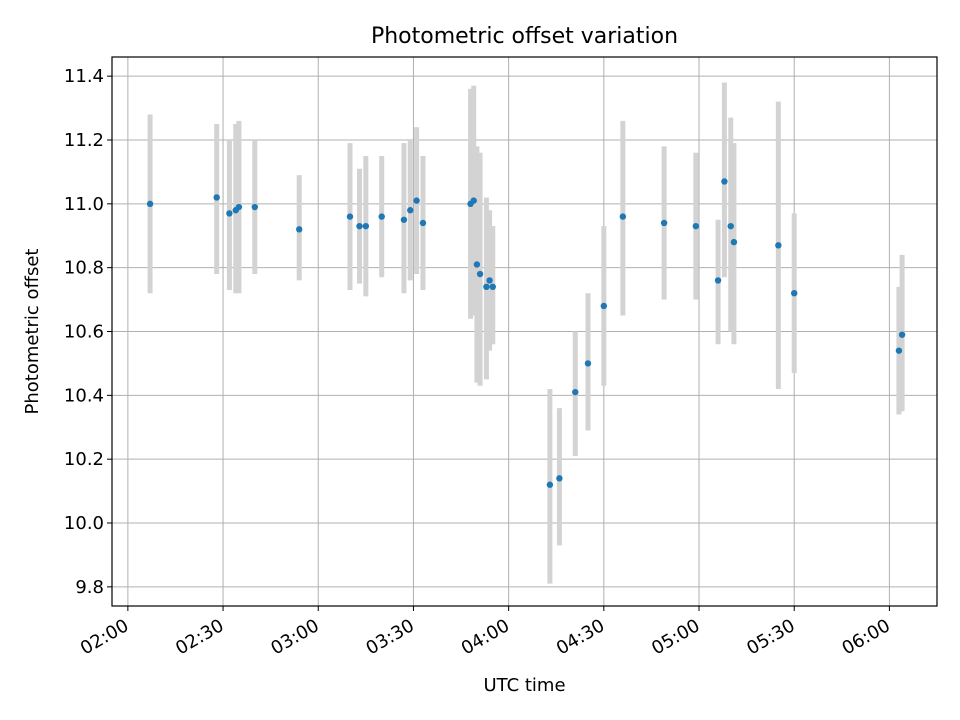  I want to click on y-tick-label: 11.2, so click(84, 140).